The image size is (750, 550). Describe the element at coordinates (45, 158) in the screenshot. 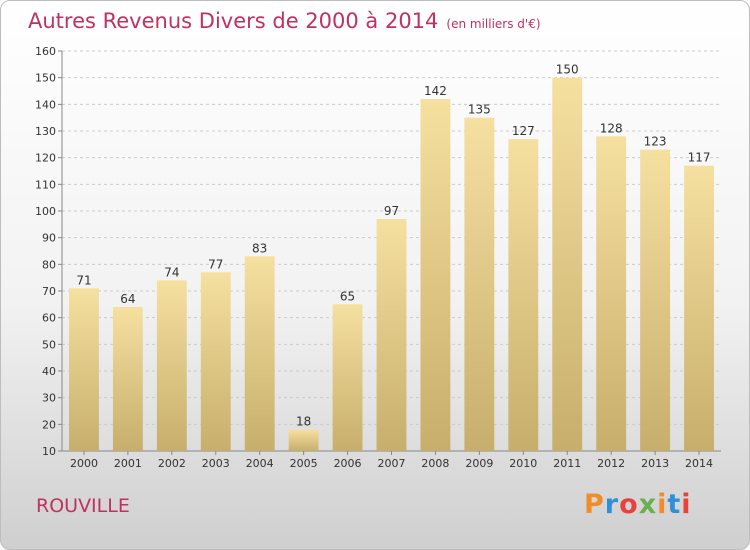

I see `y-tick-label: 120` at that location.